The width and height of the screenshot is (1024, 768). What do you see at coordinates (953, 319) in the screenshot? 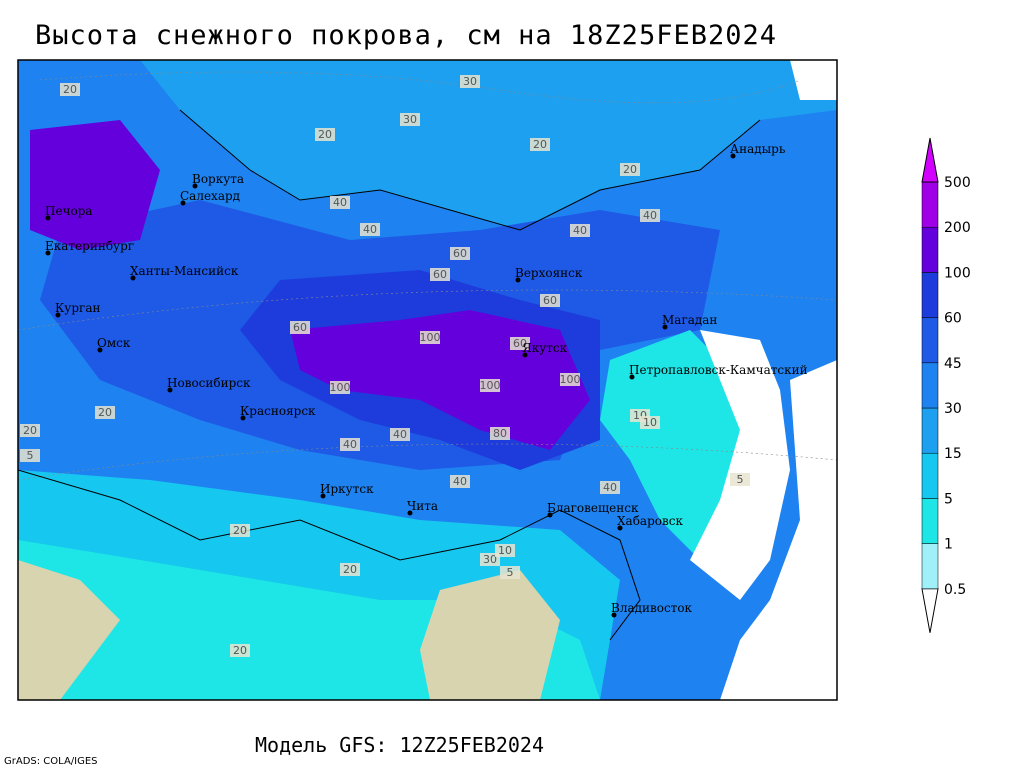
I see `legend-label: 60` at bounding box center [953, 319].